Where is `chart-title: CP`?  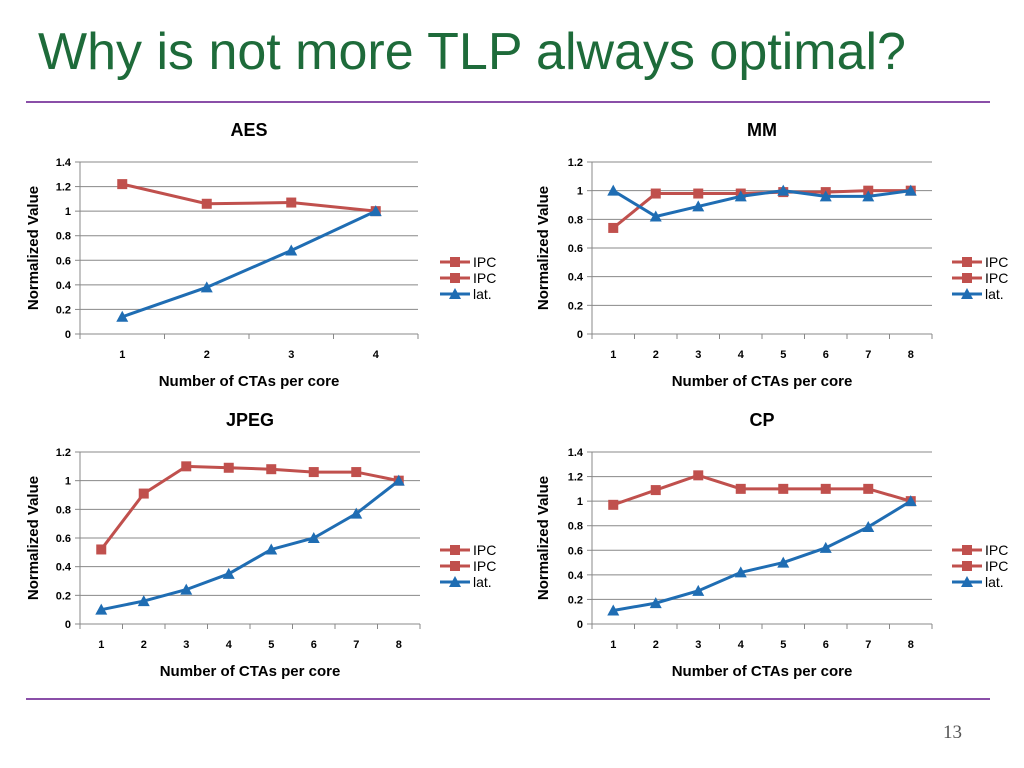
chart-title: CP is located at coordinates (761, 420).